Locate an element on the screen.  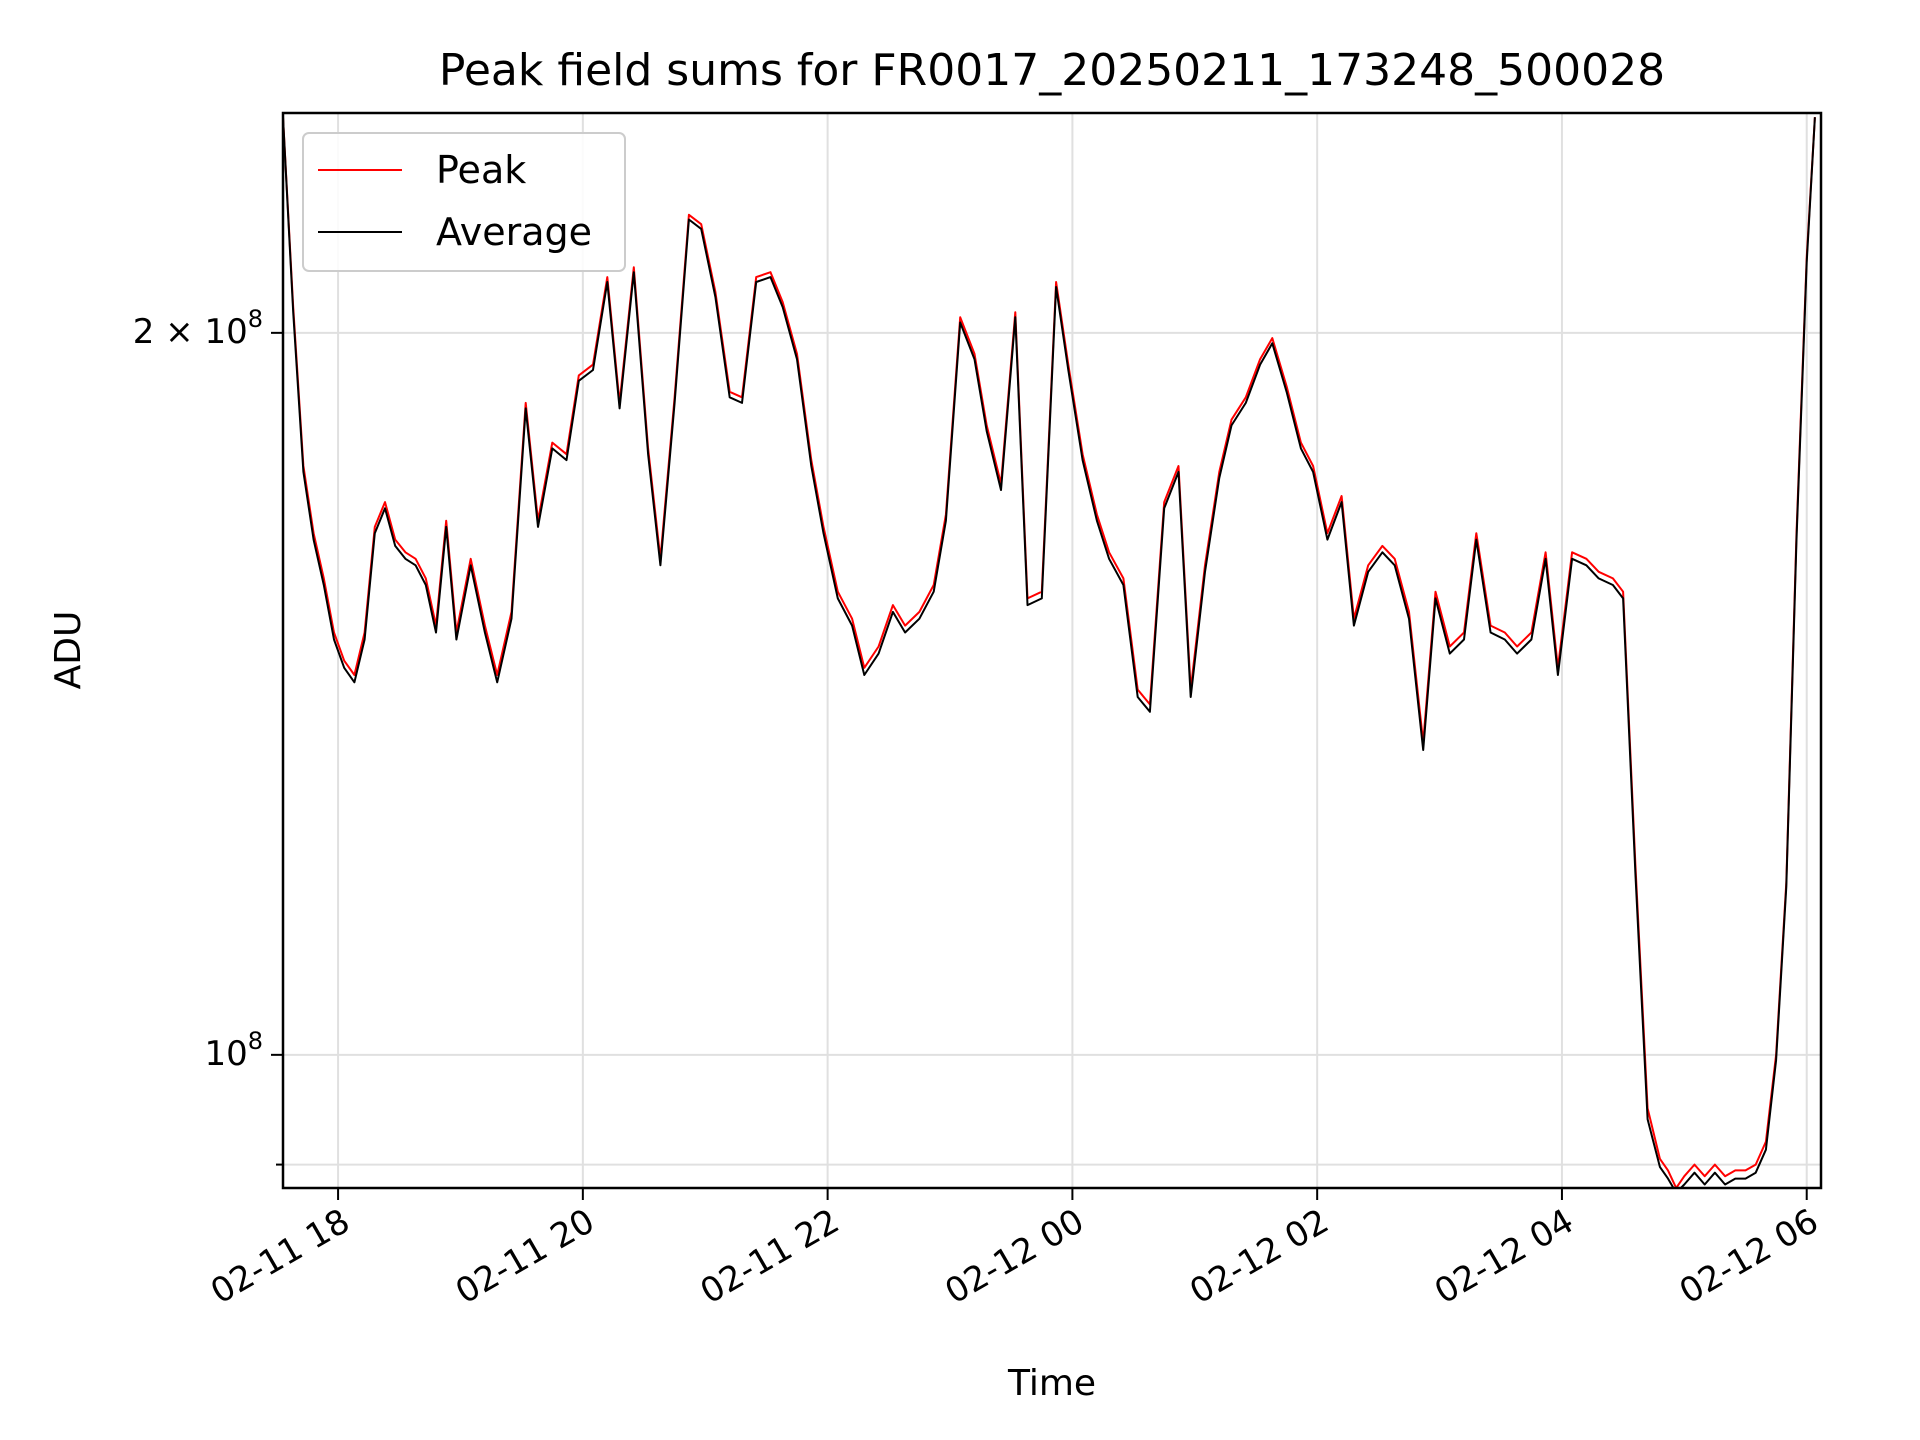
legend: Peak Average is located at coordinates (464, 202).